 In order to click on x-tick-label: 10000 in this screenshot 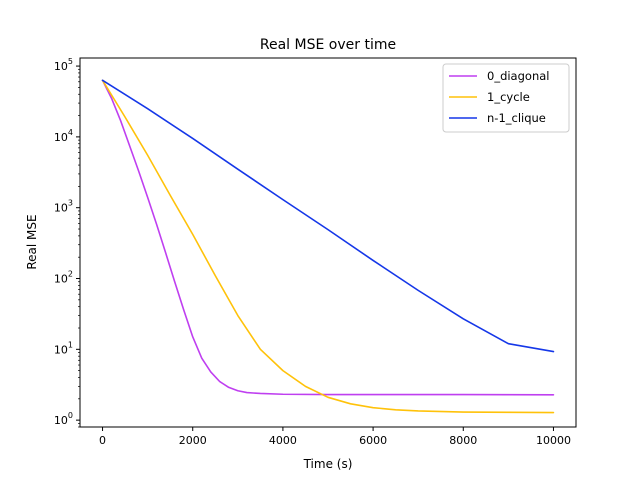, I will do `click(553, 440)`.